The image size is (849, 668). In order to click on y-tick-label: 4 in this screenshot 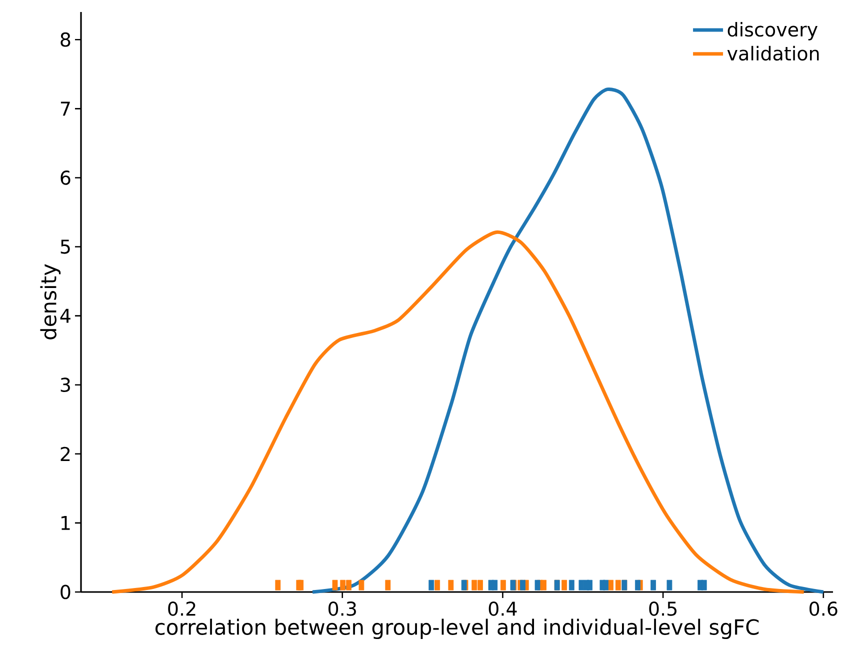, I will do `click(65, 315)`.